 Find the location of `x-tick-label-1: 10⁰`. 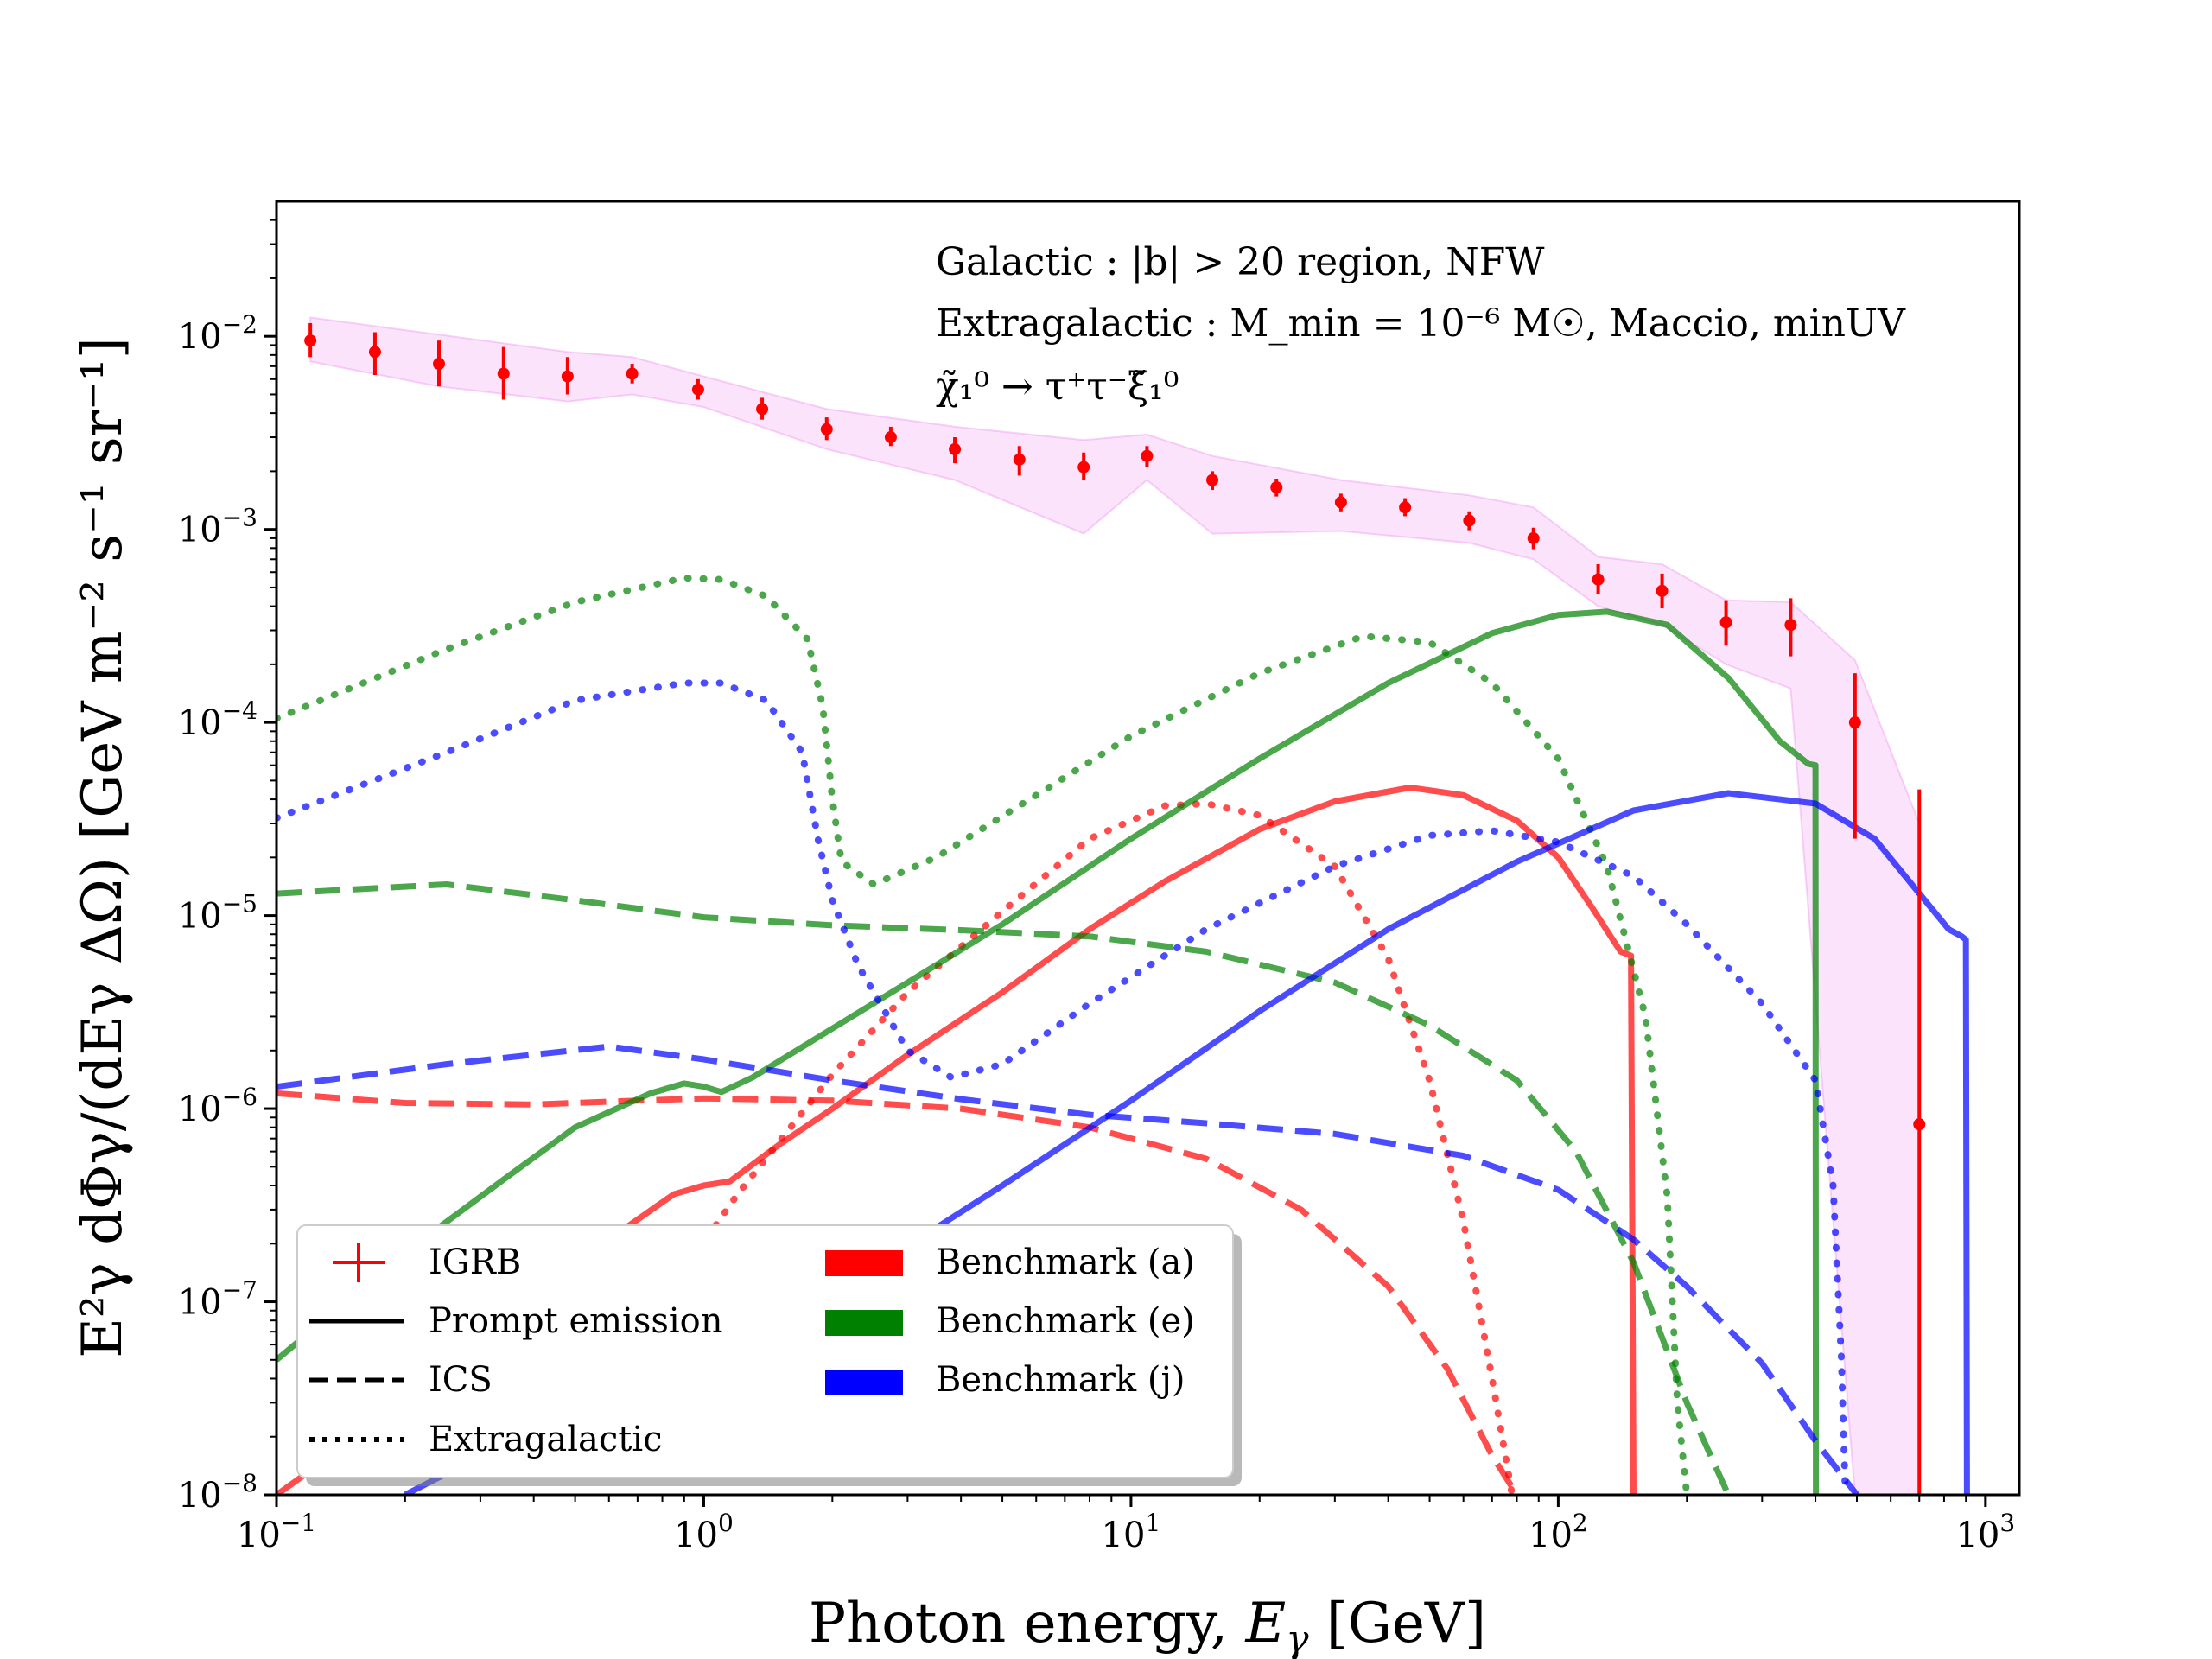

x-tick-label-1: 10⁰ is located at coordinates (704, 1532).